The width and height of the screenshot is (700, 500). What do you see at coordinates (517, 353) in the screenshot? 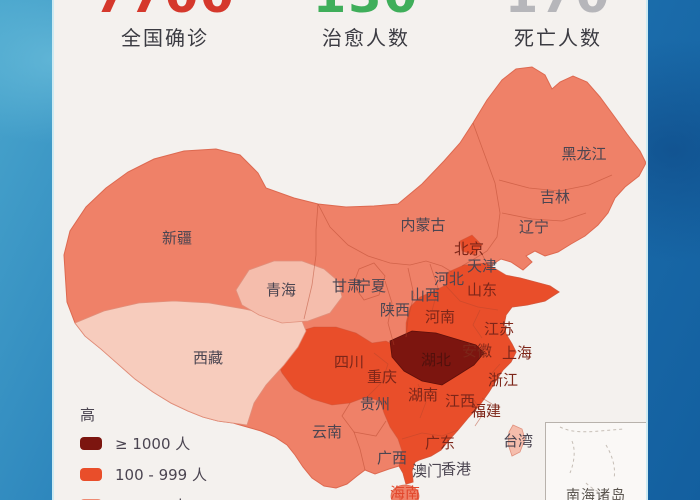
I see `province-label-上海: 上海` at bounding box center [517, 353].